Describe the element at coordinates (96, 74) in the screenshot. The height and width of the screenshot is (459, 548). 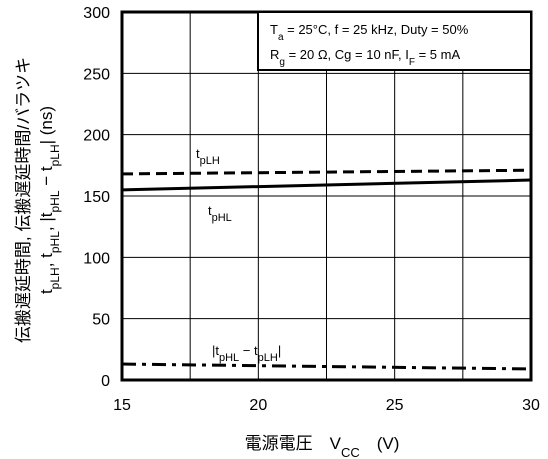
I see `y-tick-label: 250` at that location.